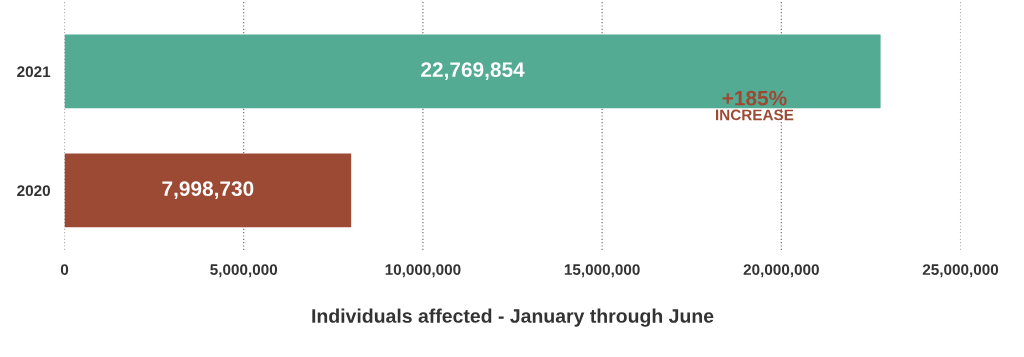  Describe the element at coordinates (960, 271) in the screenshot. I see `x-tick-label: 25,000,000` at that location.